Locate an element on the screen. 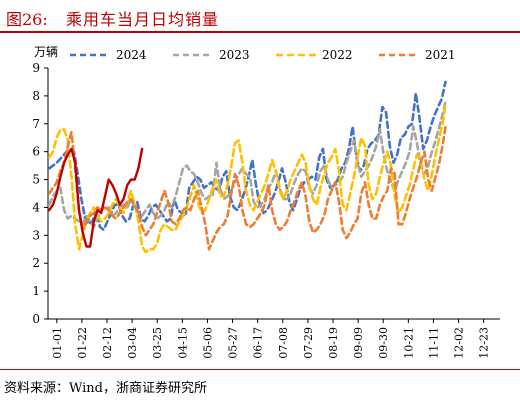 This screenshot has height=402, width=520. x-tick-label: 12-02 is located at coordinates (459, 343).